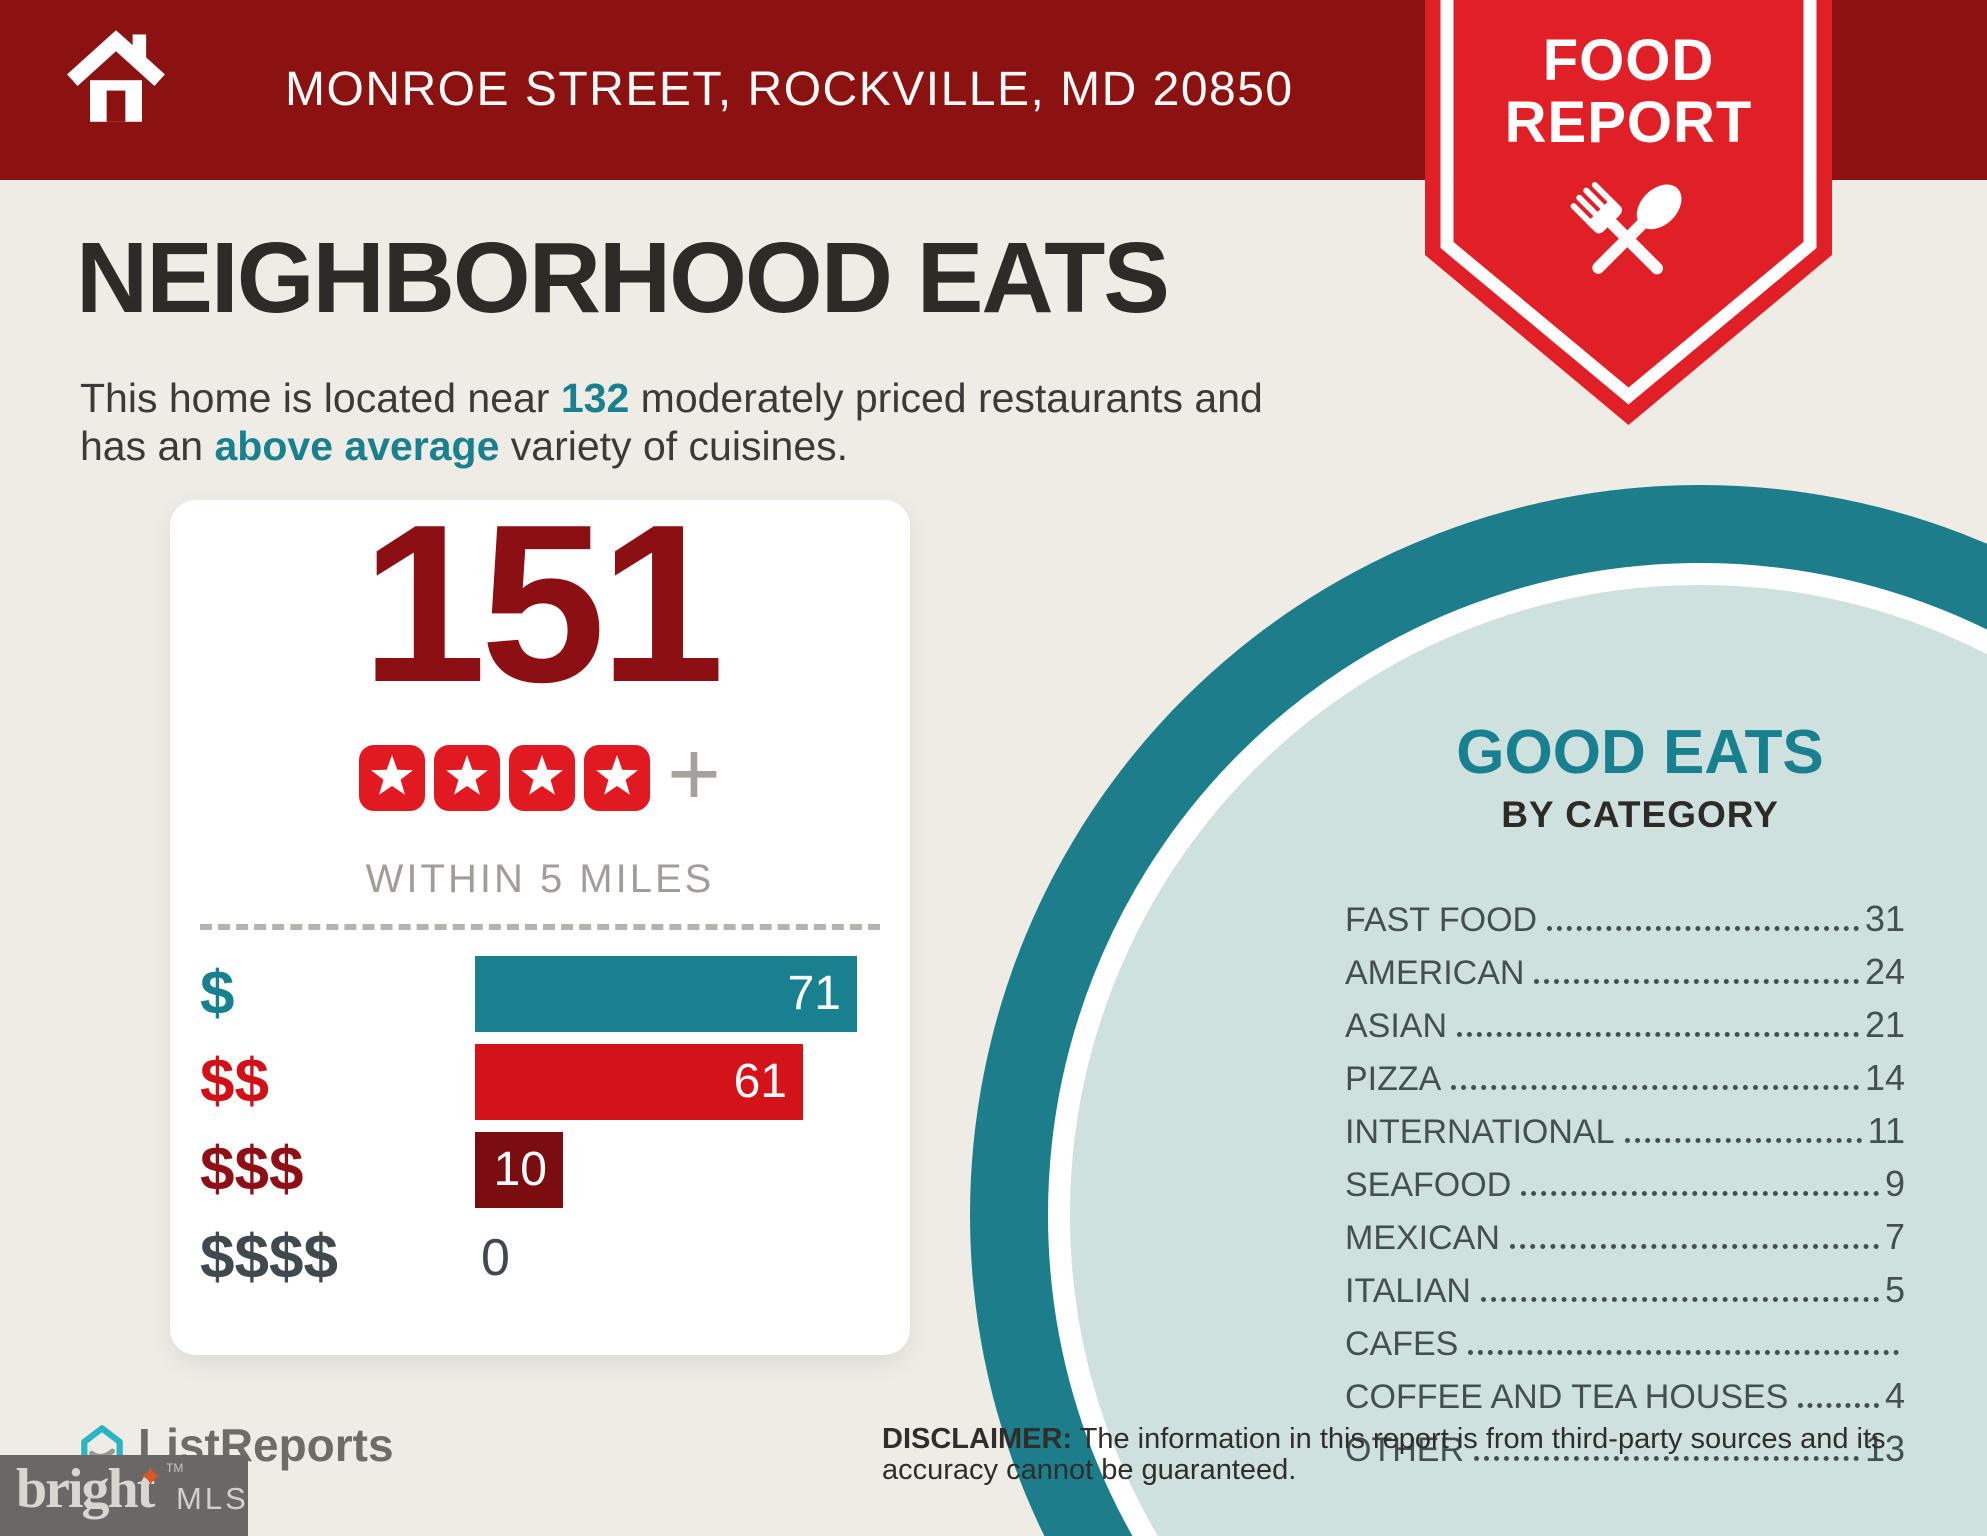 The image size is (1987, 1536). I want to click on category-label: INTERNATIONAL, so click(1480, 1132).